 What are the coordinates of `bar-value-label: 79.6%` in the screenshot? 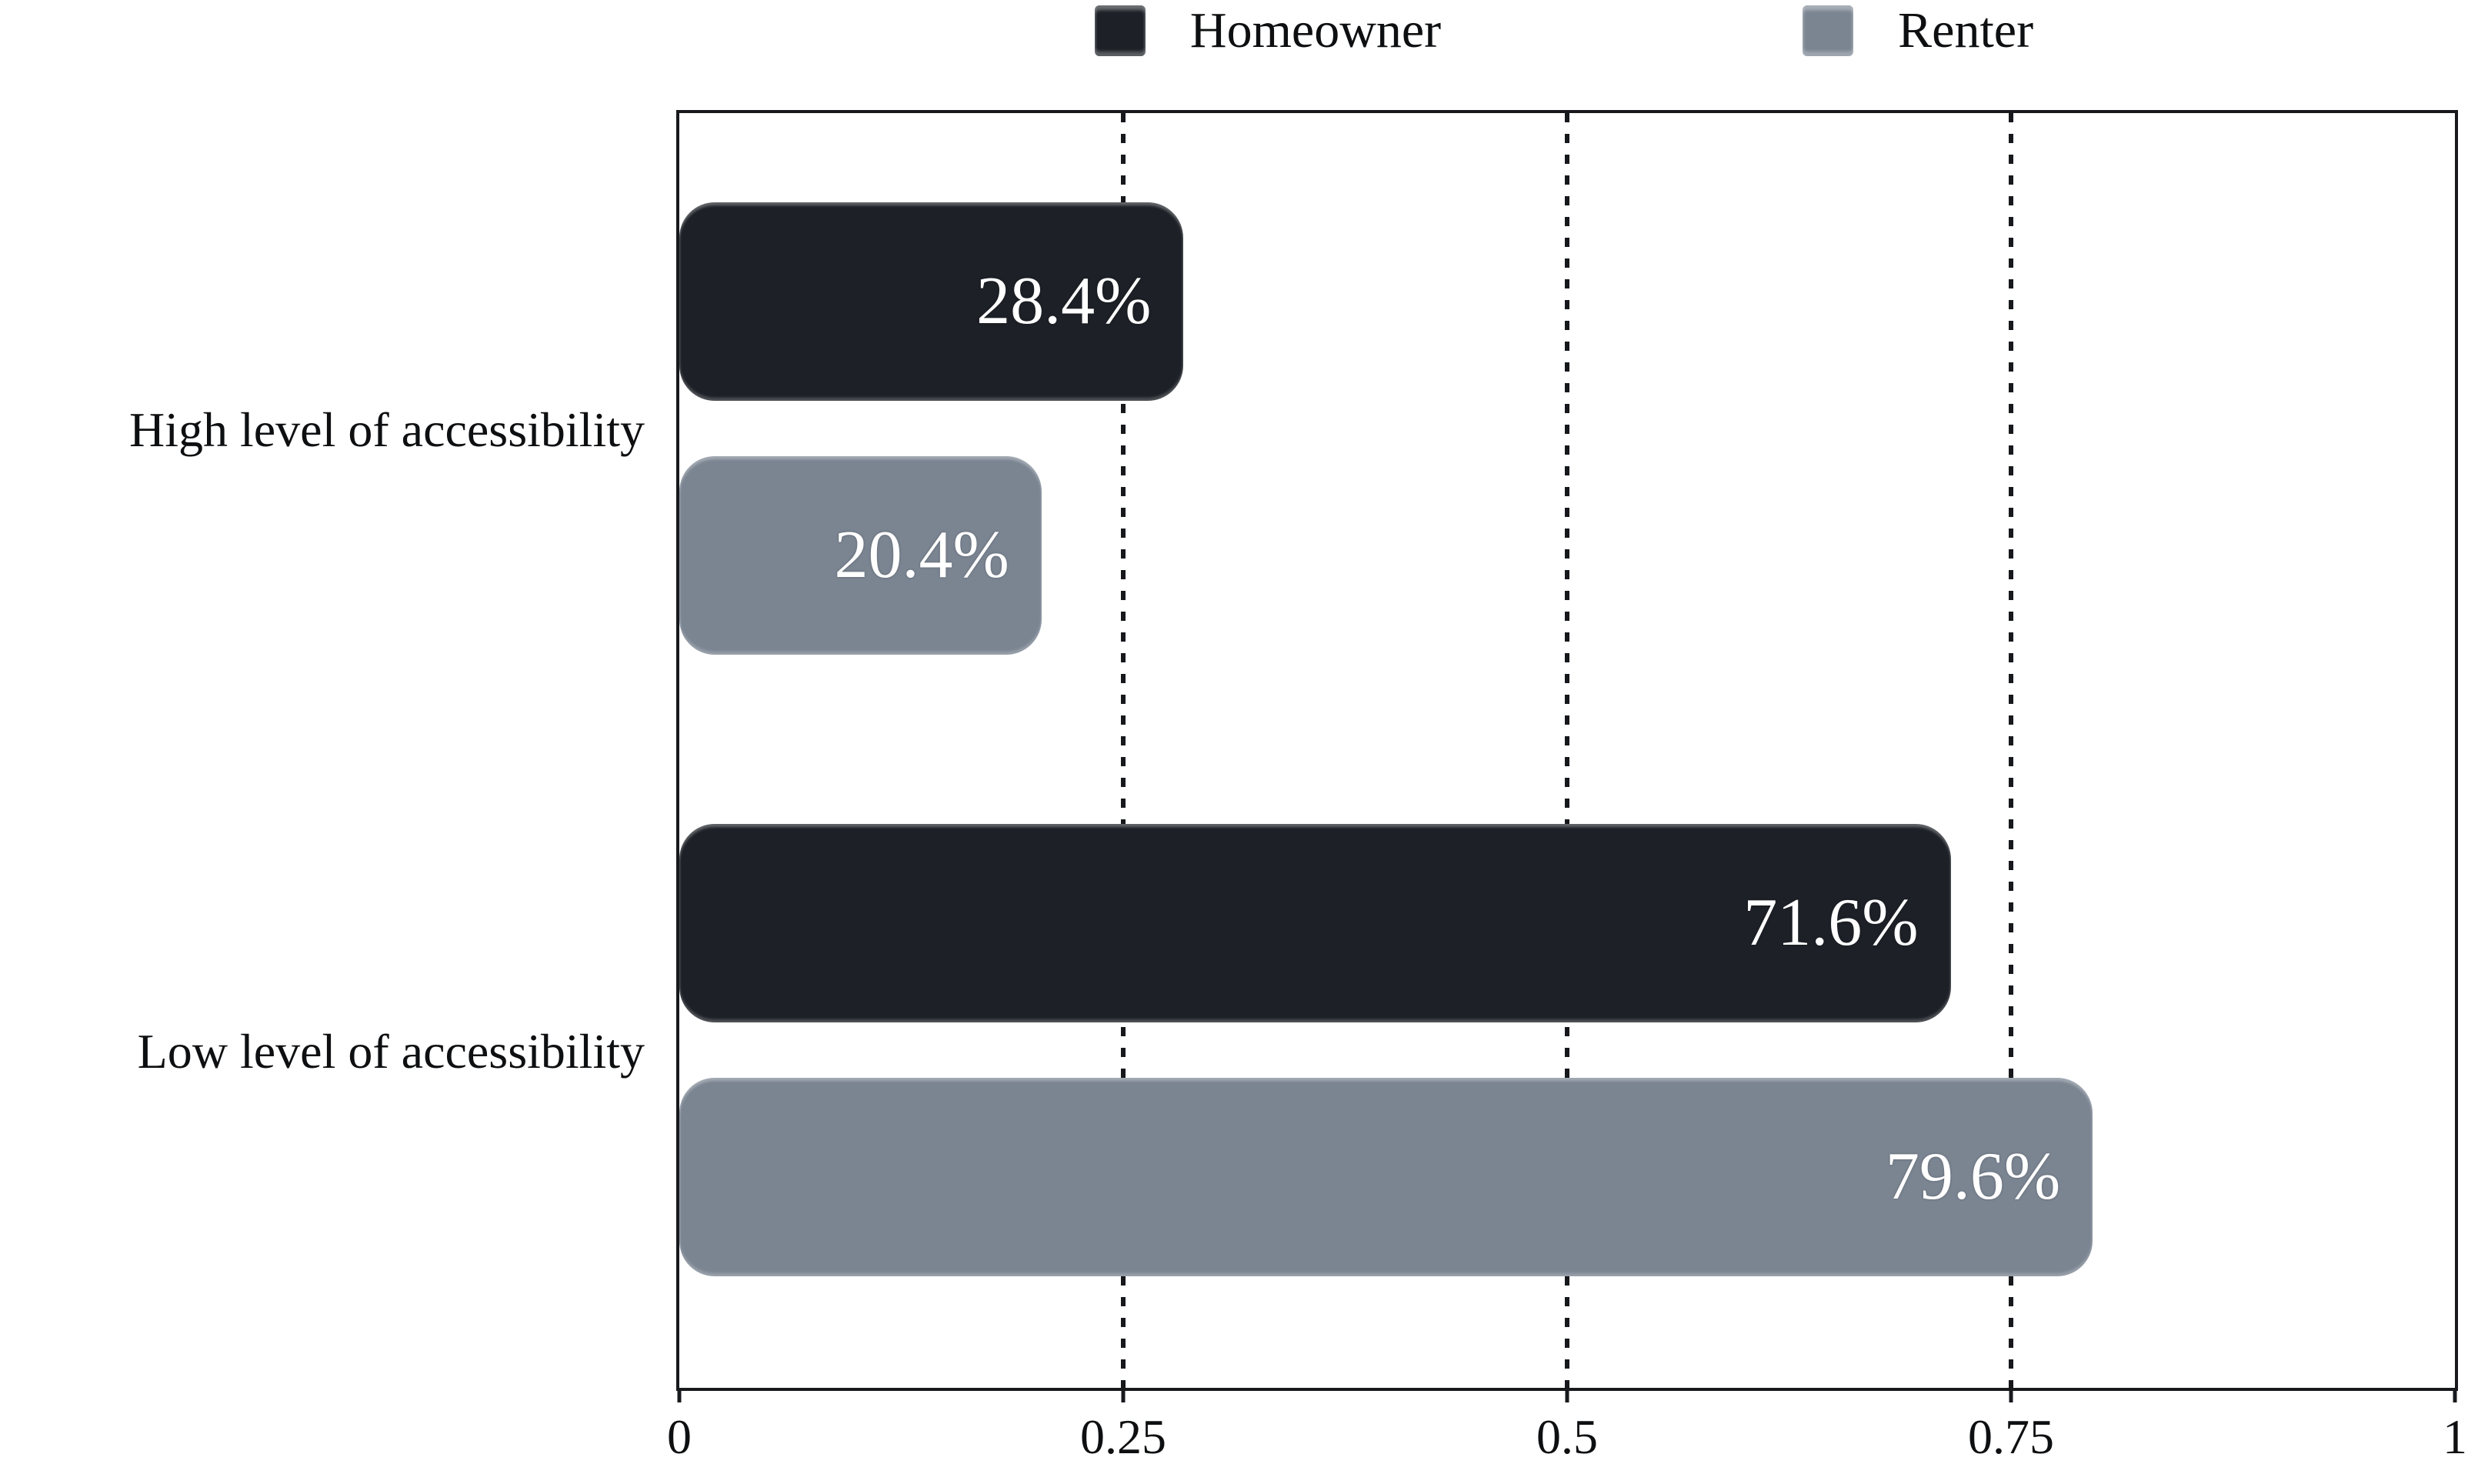 It's located at (1973, 1176).